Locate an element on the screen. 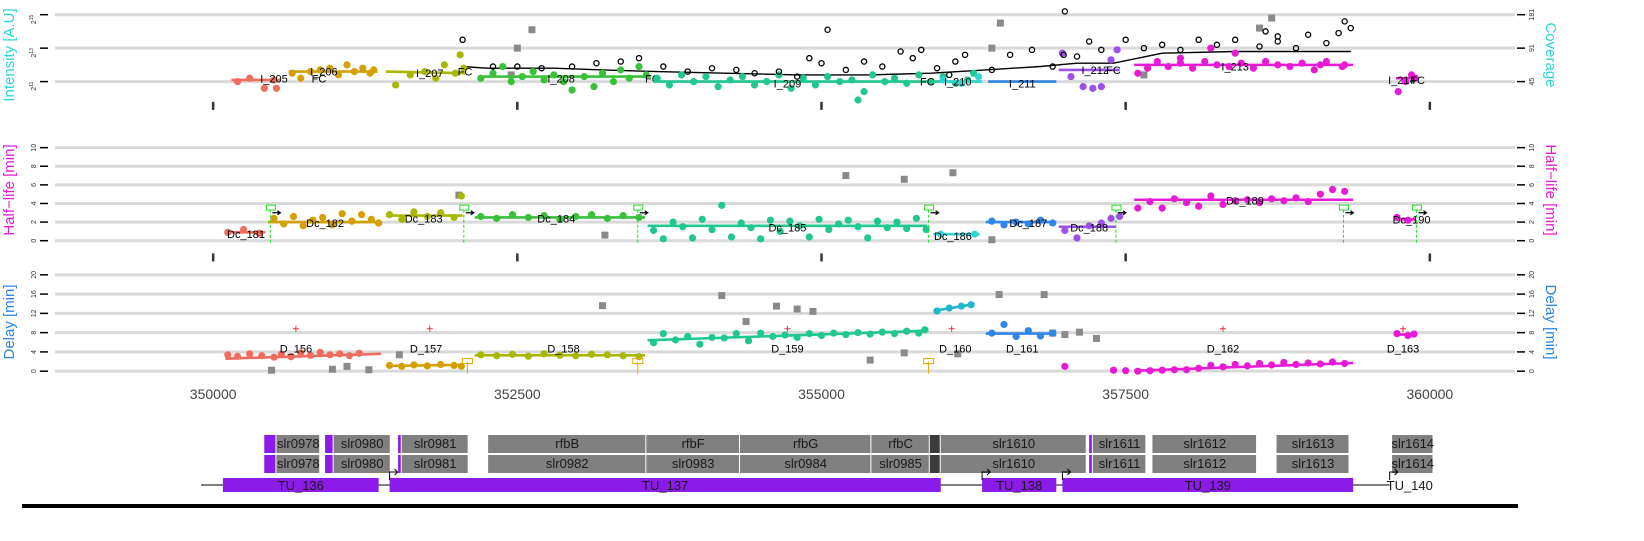 This screenshot has height=541, width=1644. tick-exponent: 11 is located at coordinates (32, 83).